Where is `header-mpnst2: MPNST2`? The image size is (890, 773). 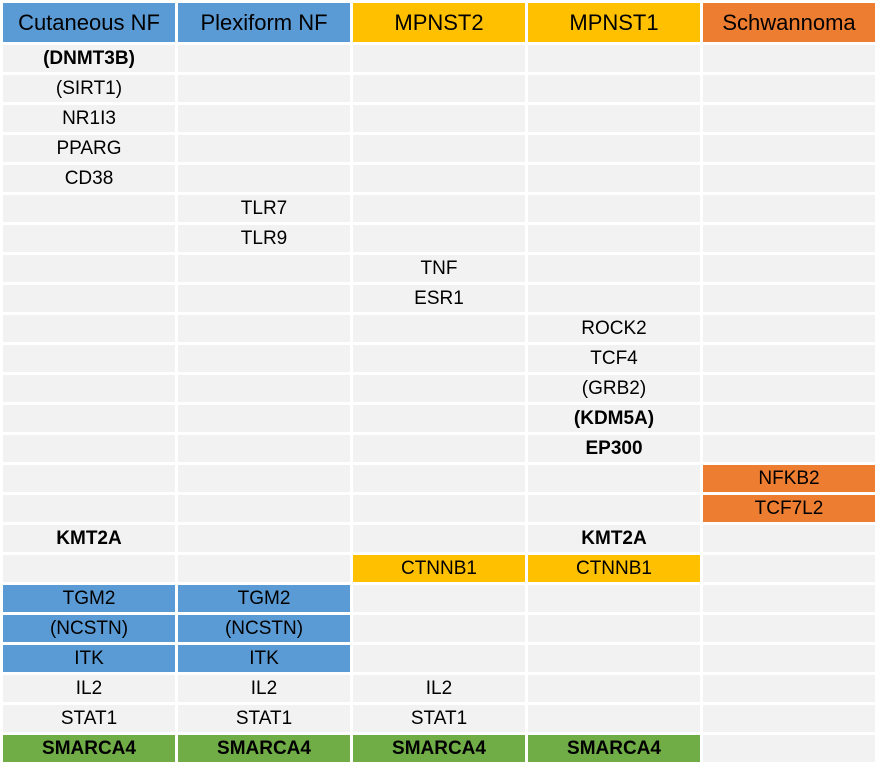 header-mpnst2: MPNST2 is located at coordinates (439, 22).